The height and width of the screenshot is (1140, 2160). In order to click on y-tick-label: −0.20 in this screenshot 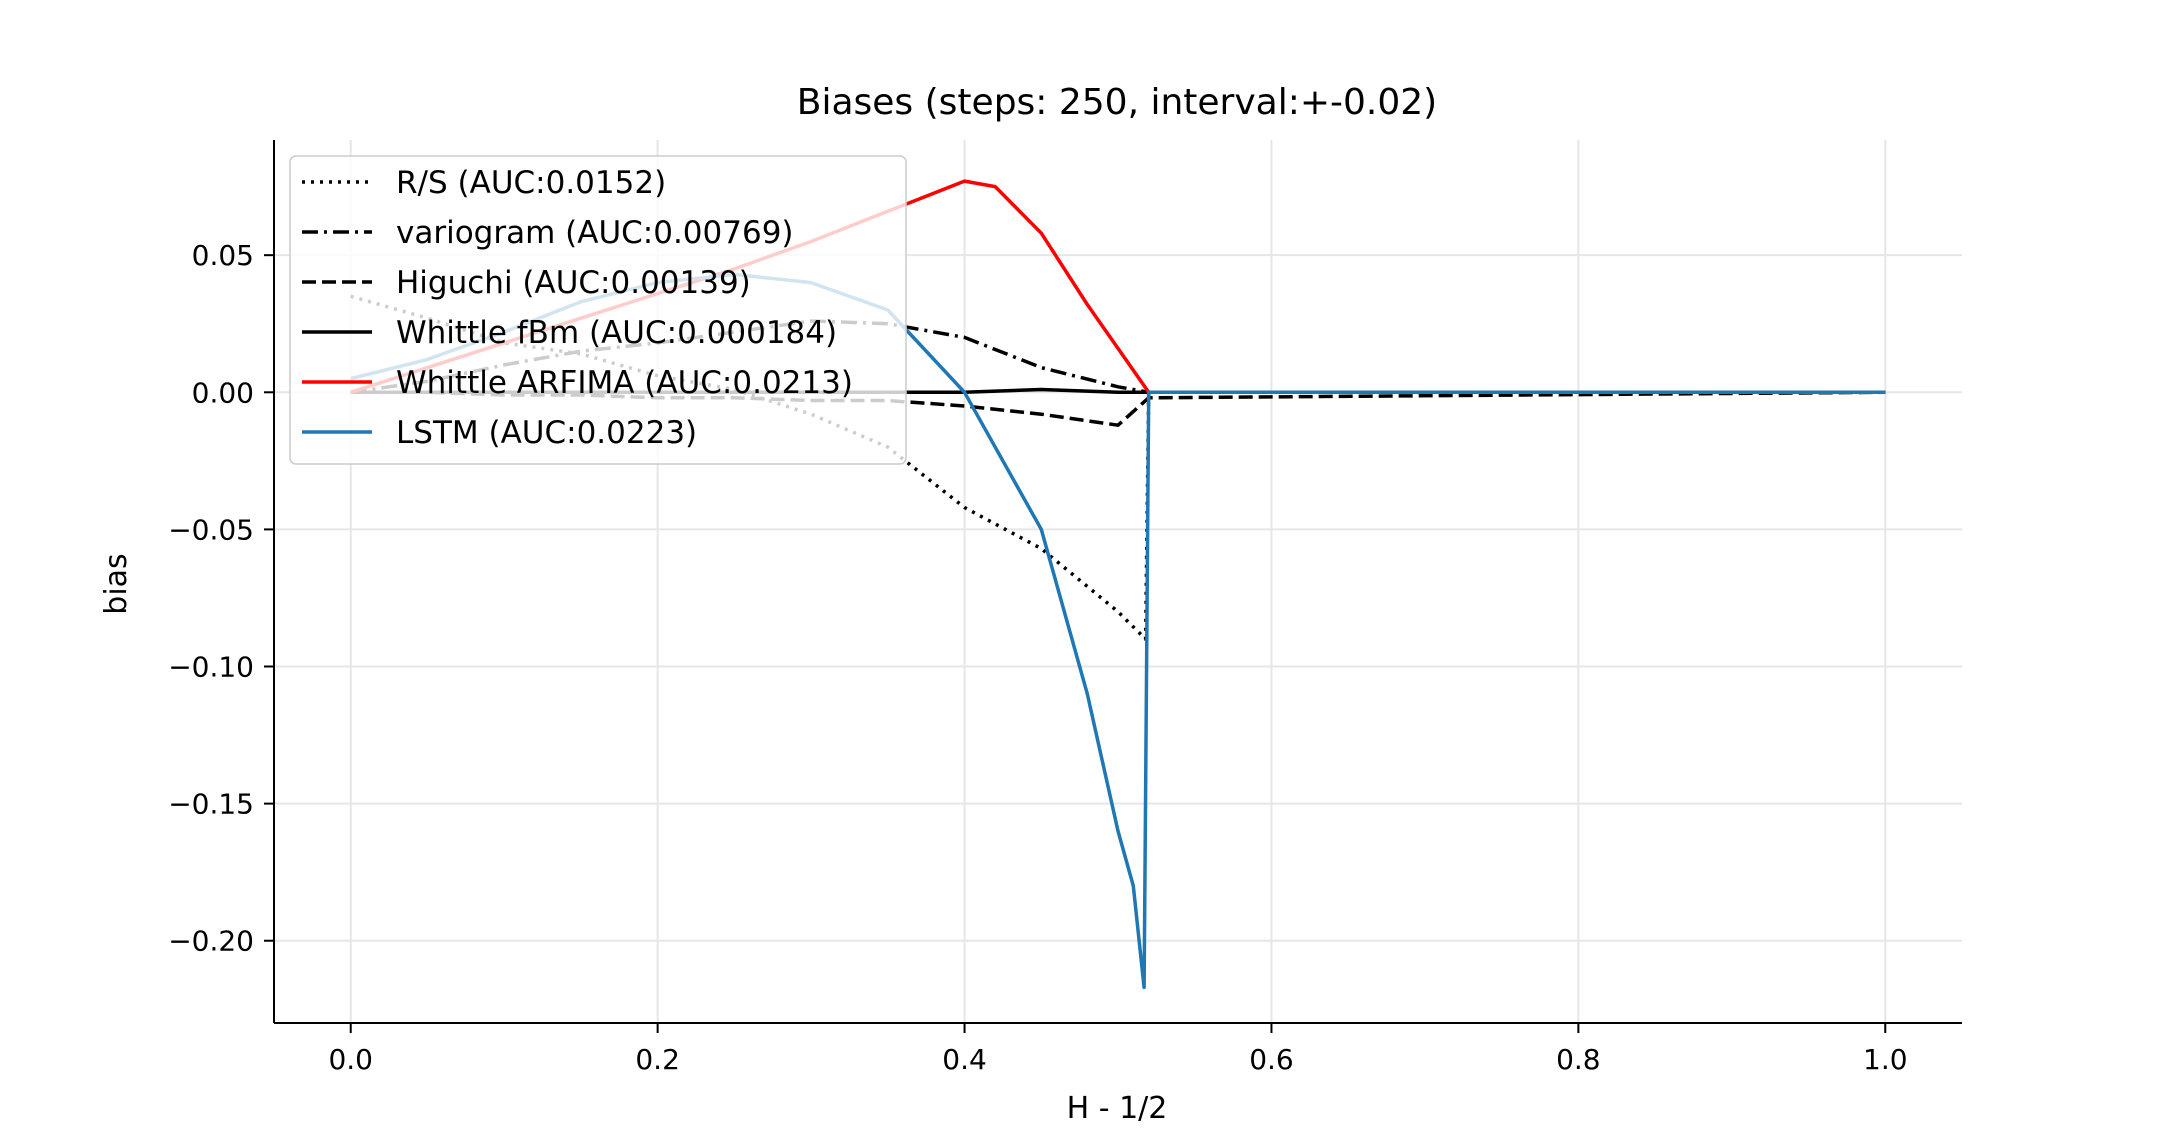, I will do `click(211, 941)`.